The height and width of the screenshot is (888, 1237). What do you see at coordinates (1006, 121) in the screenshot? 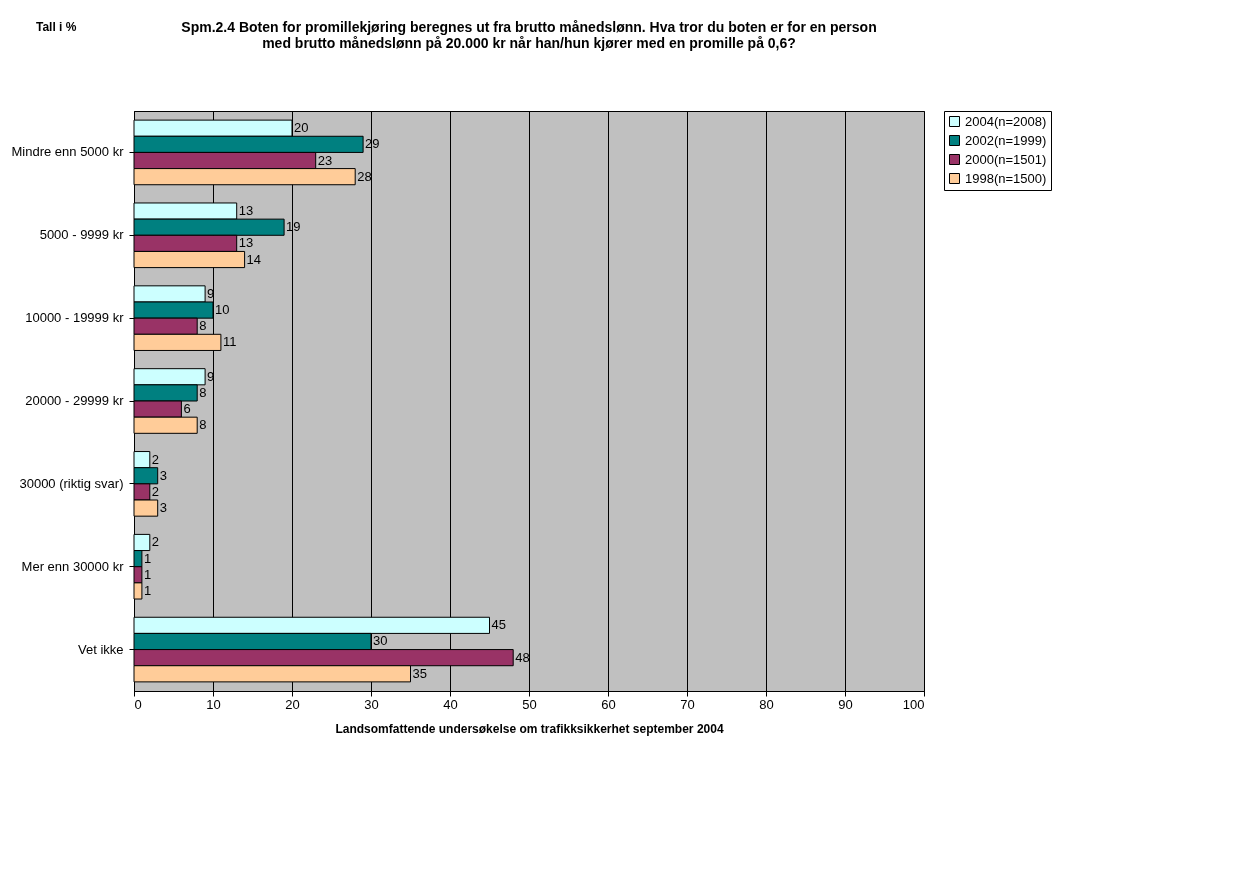
I see `legend-label: 2004(n=2008)` at bounding box center [1006, 121].